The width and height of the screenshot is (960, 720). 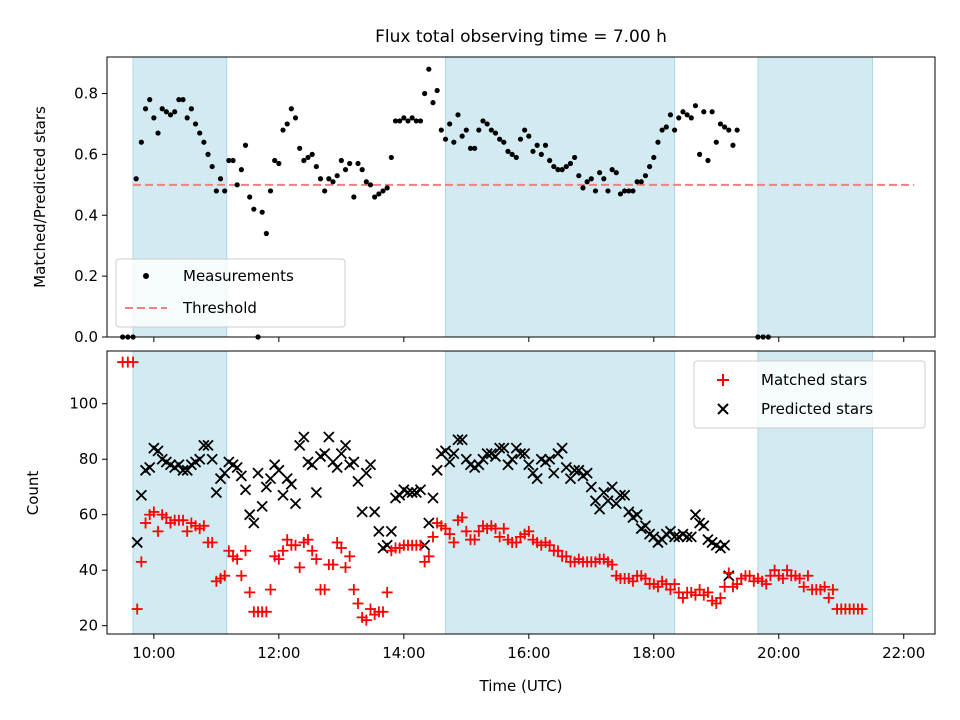 I want to click on top-y-tick-label: 0.0, so click(x=86, y=337).